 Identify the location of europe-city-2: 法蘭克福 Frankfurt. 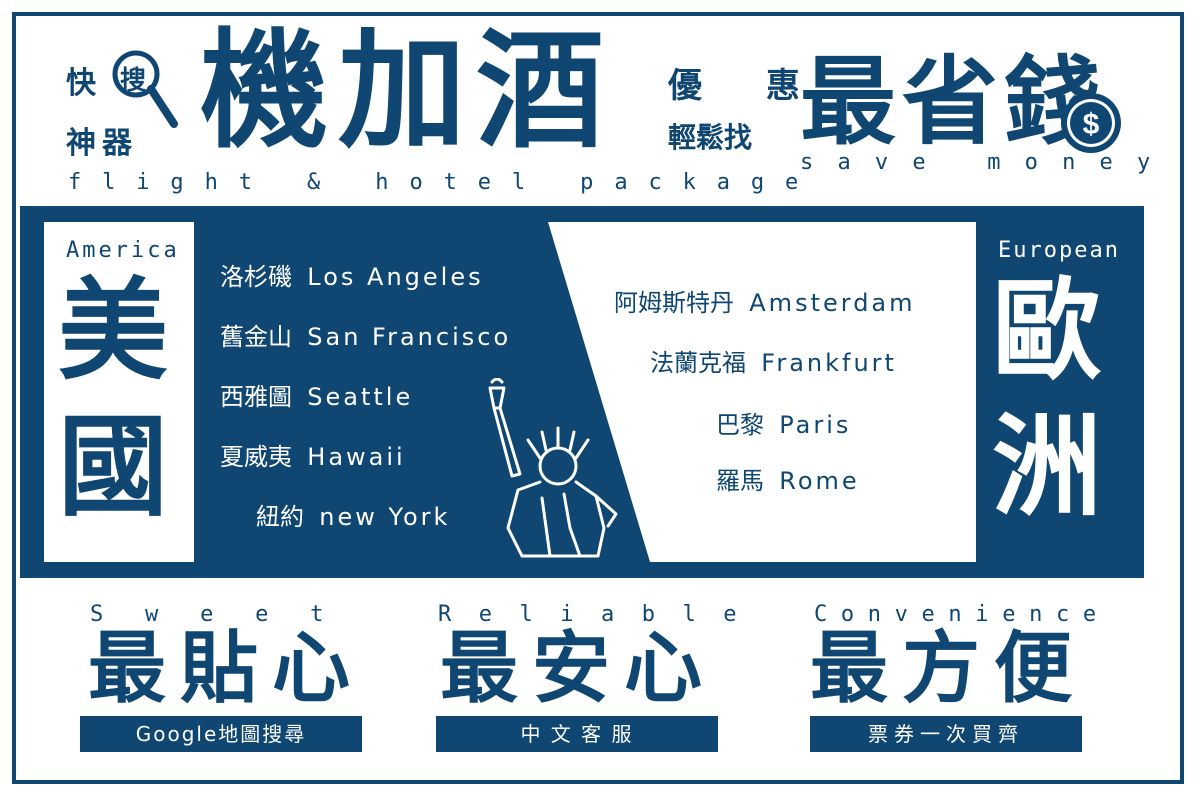
(773, 363).